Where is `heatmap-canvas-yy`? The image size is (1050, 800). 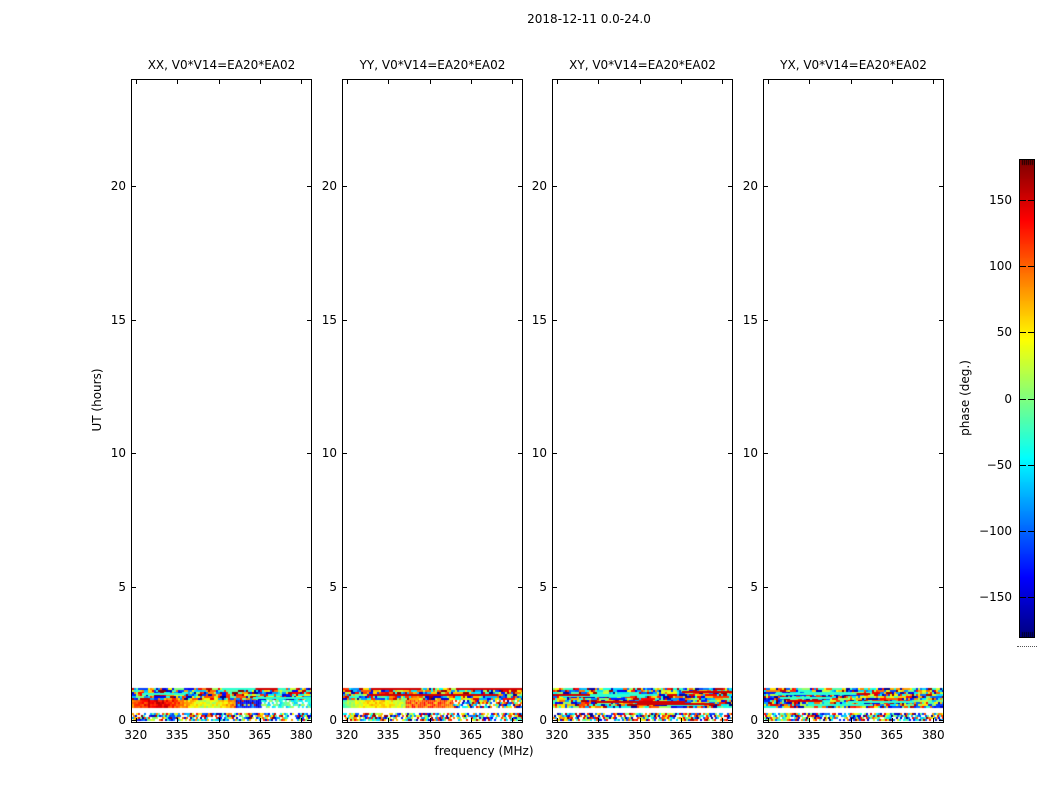 heatmap-canvas-yy is located at coordinates (432, 401).